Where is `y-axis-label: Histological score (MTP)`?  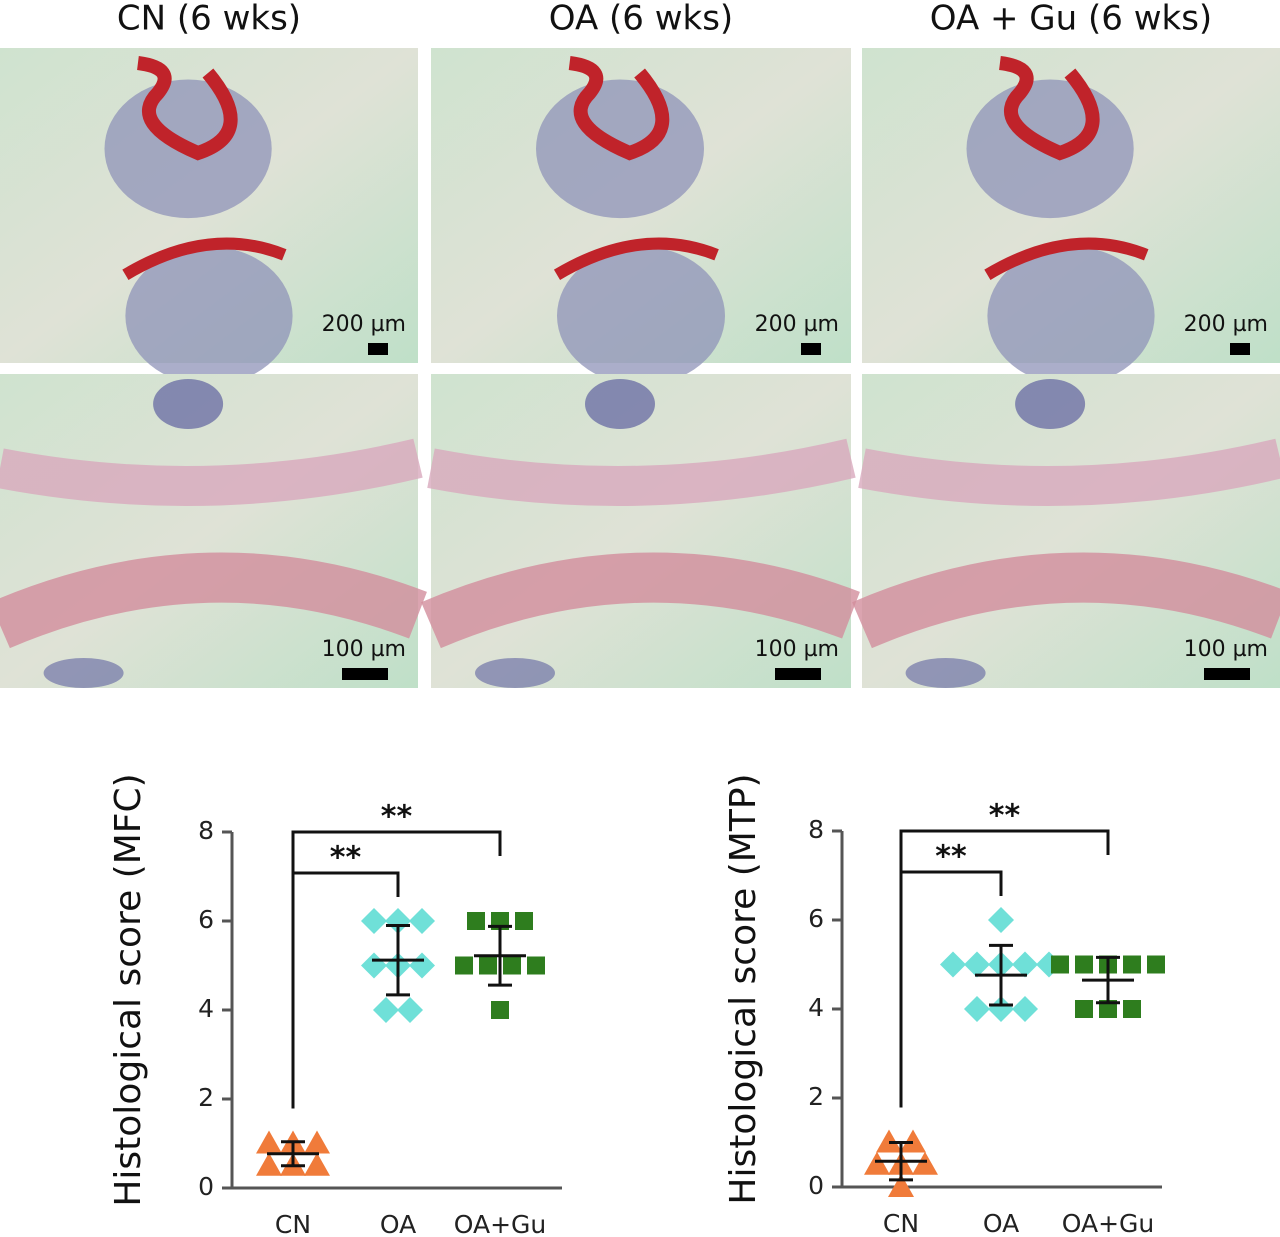
y-axis-label: Histological score (MTP) is located at coordinates (743, 988).